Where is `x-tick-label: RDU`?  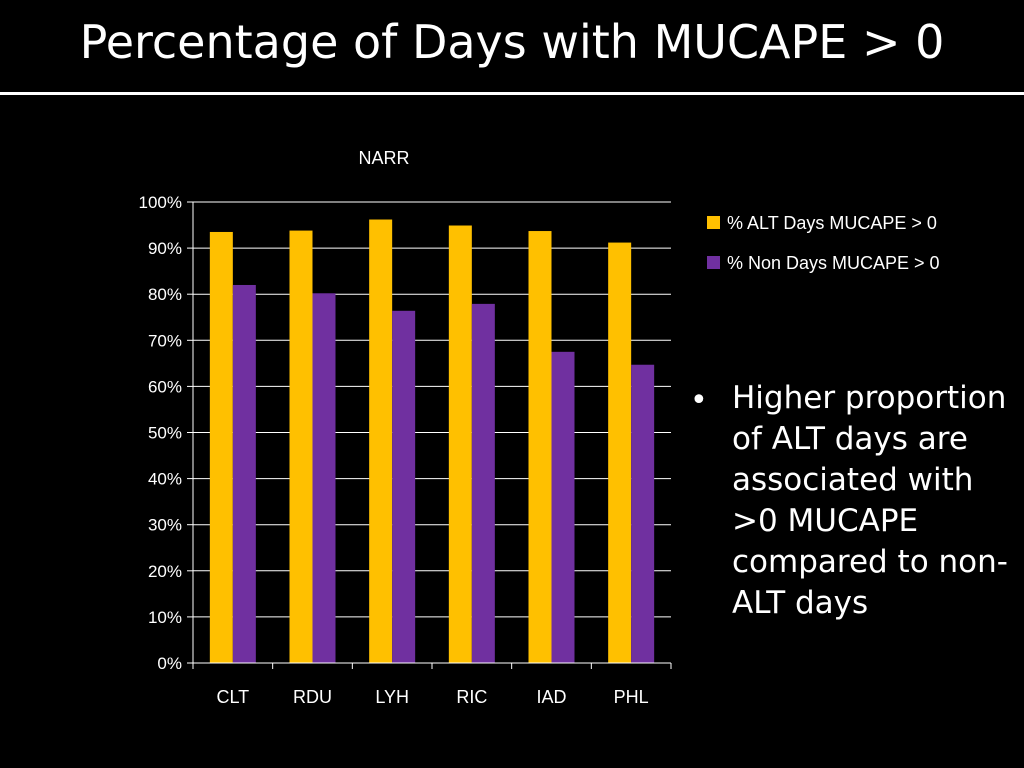
x-tick-label: RDU is located at coordinates (312, 697).